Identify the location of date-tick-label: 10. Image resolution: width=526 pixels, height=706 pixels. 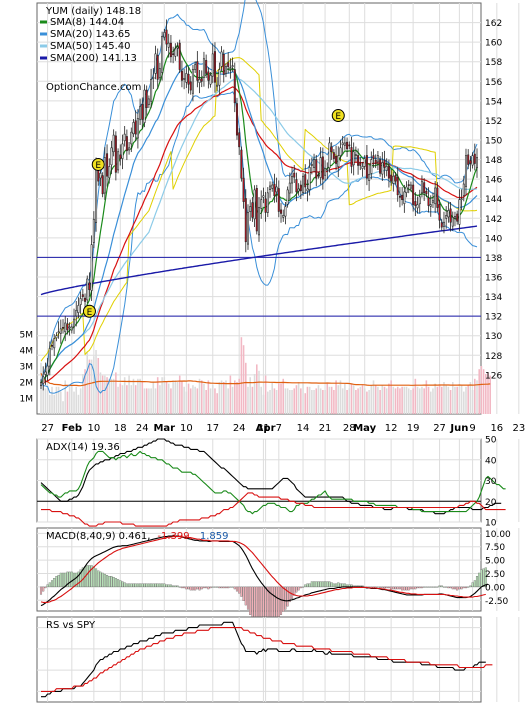
(186, 428).